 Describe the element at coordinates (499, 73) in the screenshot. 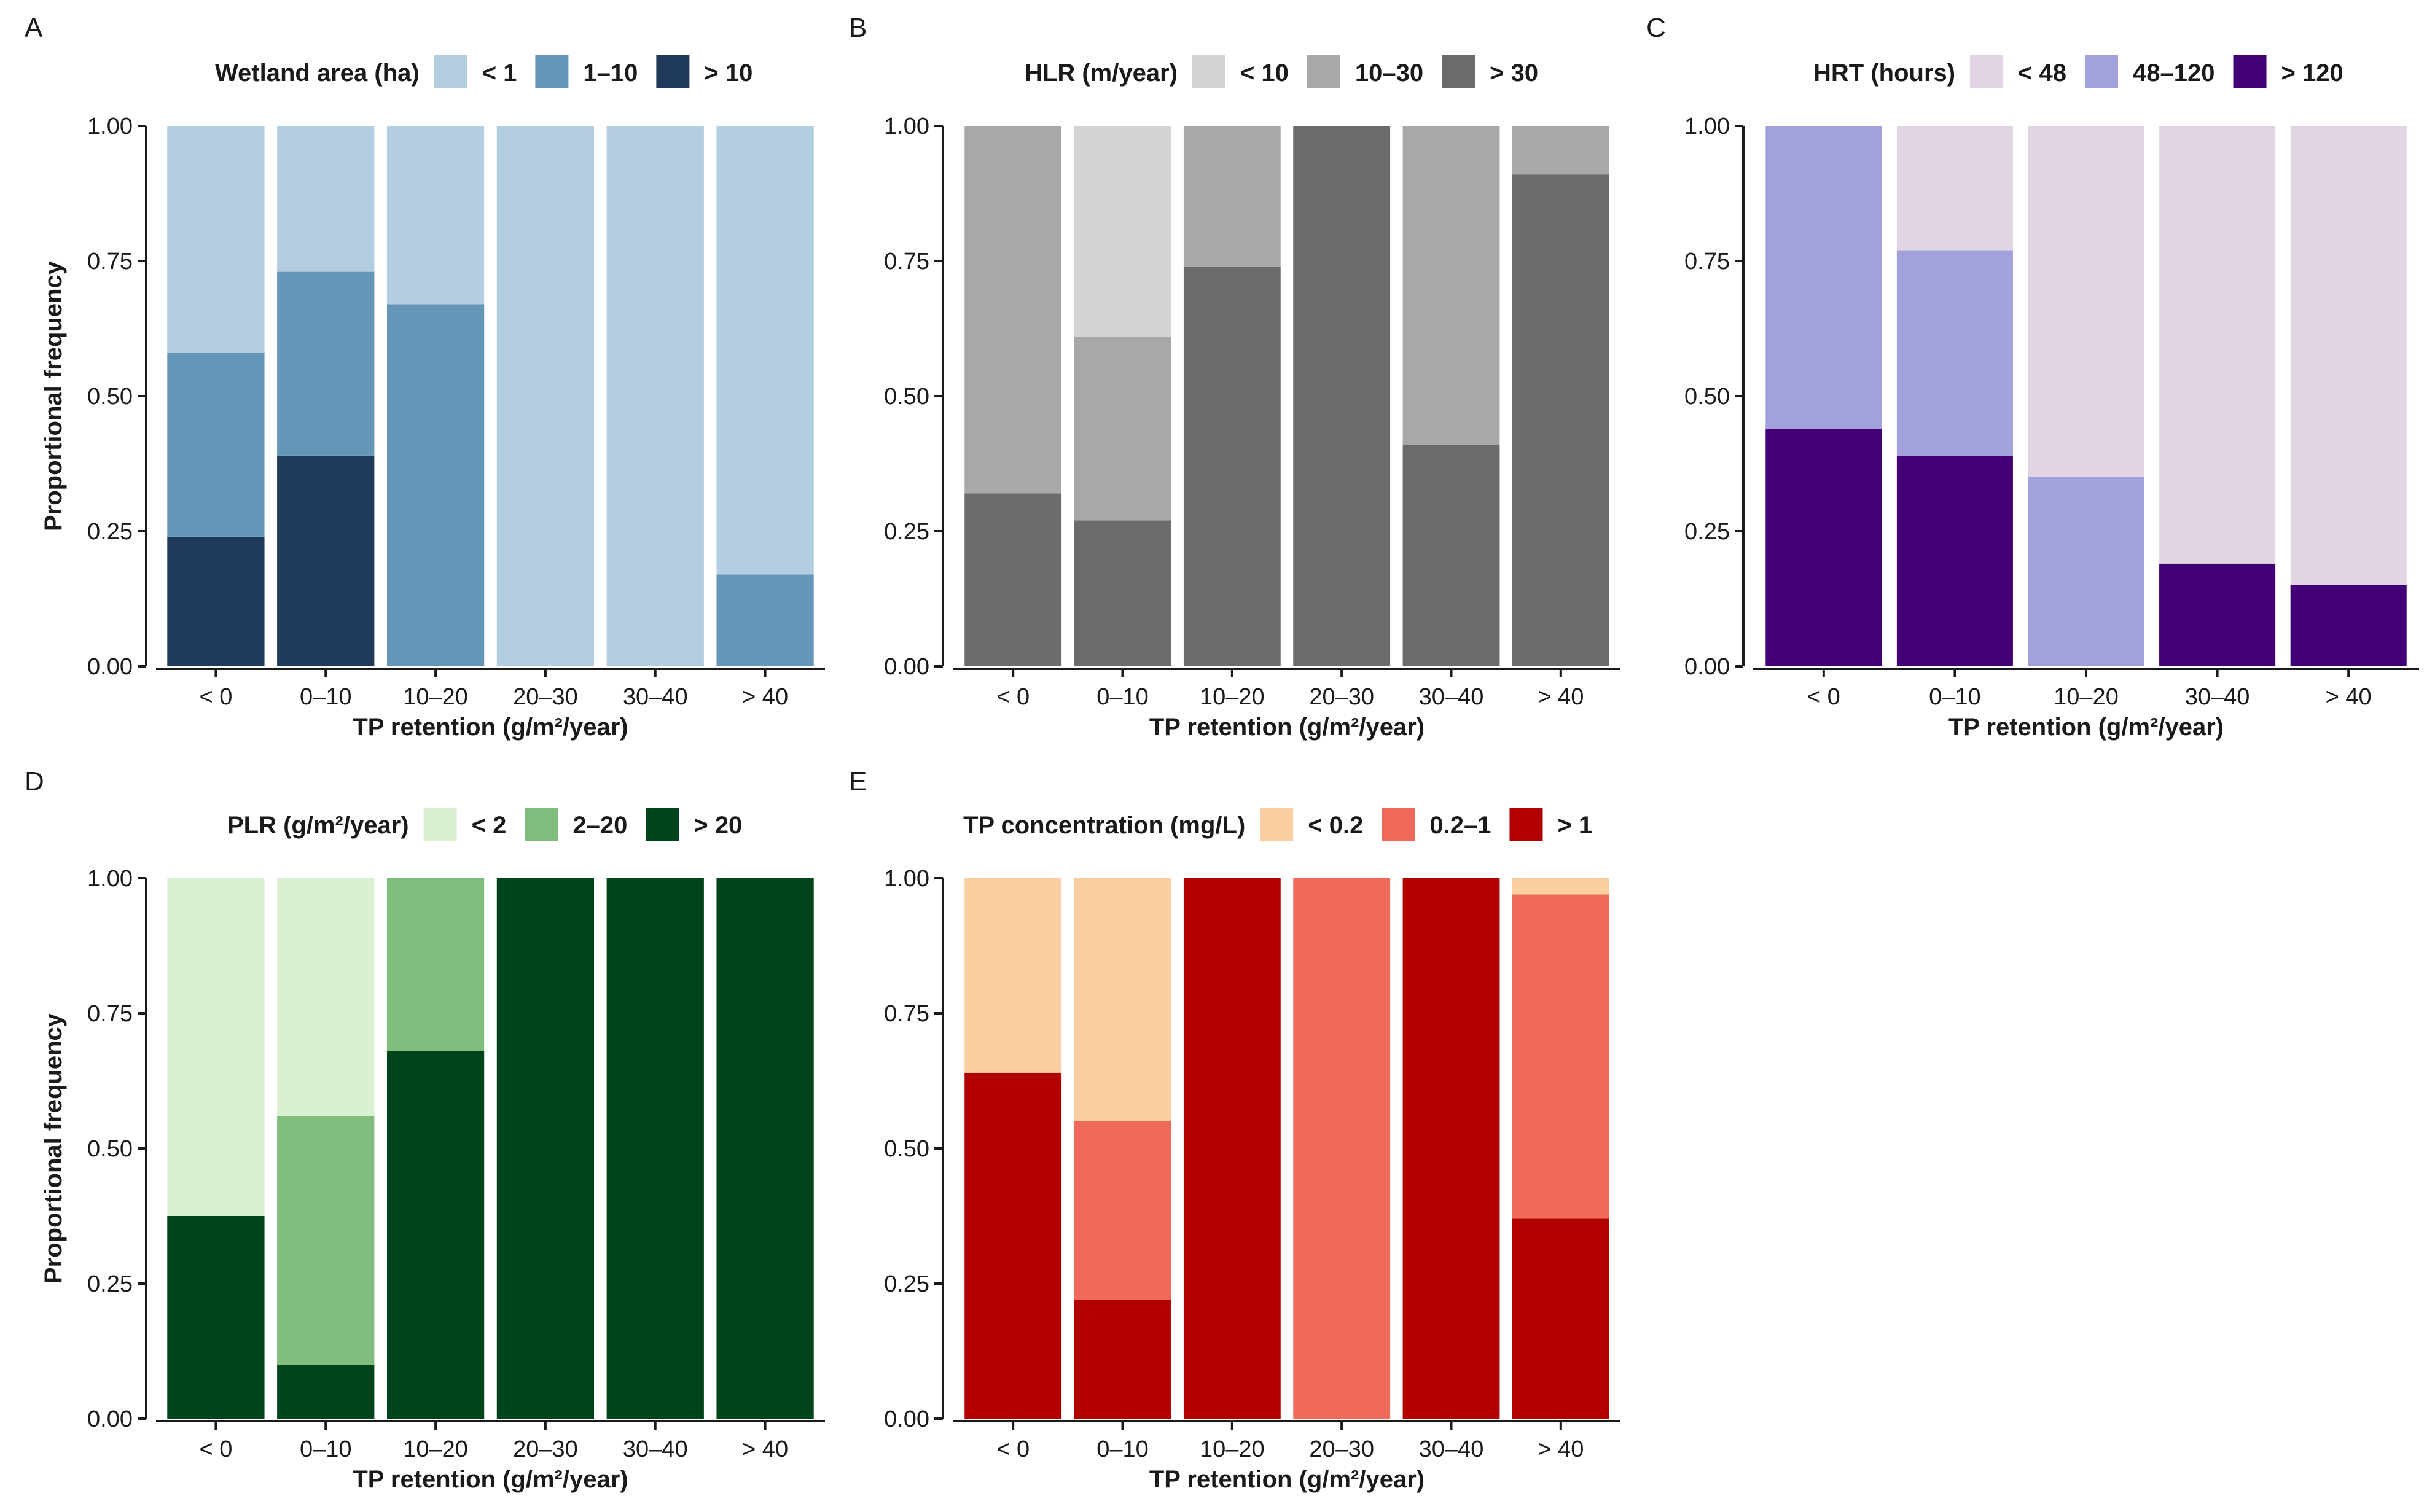

I see `legend-label: < 1` at that location.